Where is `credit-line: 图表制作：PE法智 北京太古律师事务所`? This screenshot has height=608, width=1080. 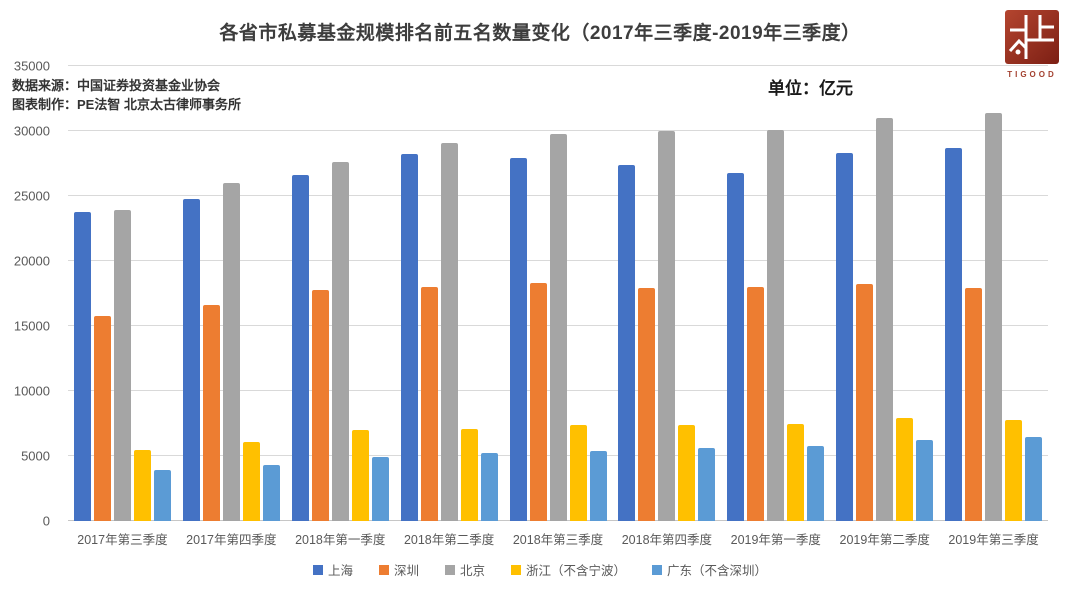 credit-line: 图表制作：PE法智 北京太古律师事务所 is located at coordinates (126, 104).